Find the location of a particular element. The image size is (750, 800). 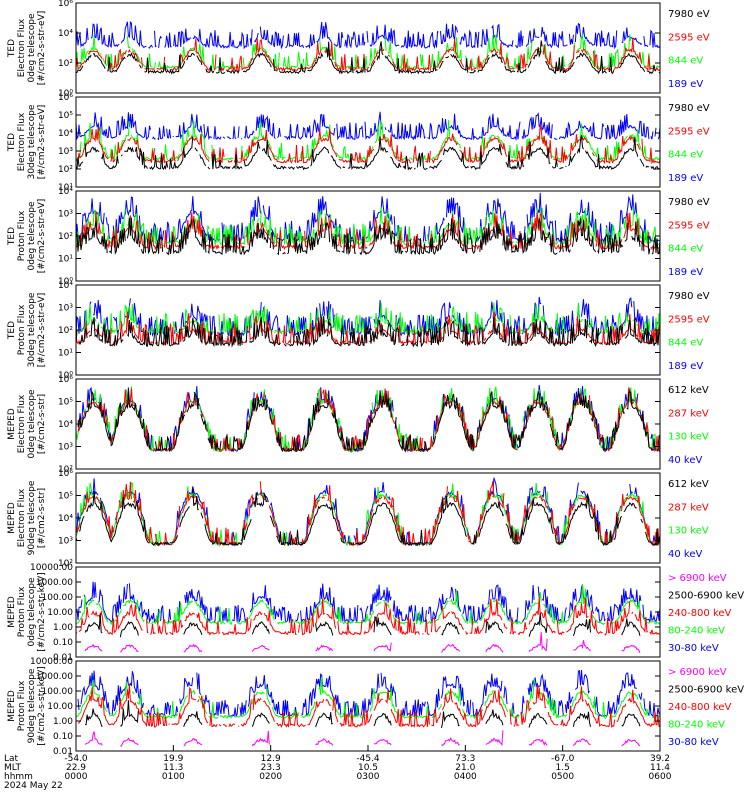

x-tick-label: 39.2 is located at coordinates (660, 759).